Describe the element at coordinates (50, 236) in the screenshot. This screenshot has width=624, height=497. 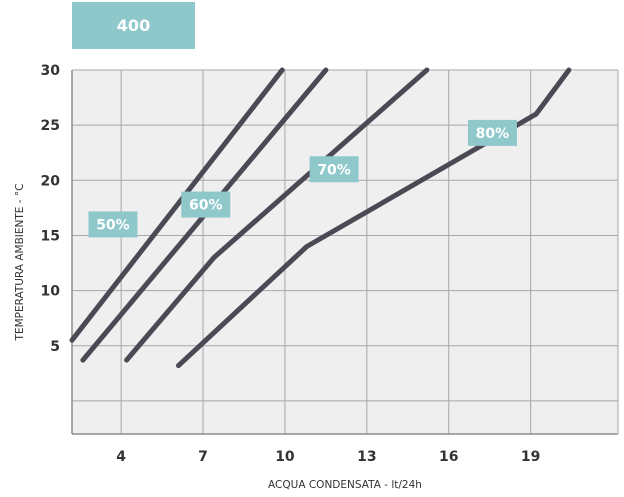
I see `y-tick-label: 15` at that location.